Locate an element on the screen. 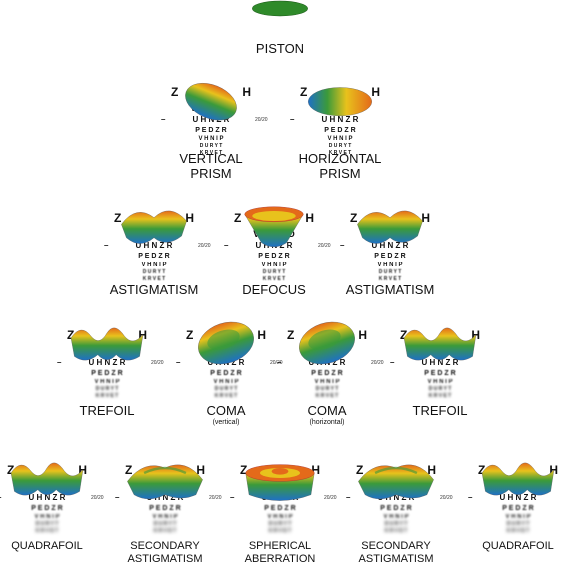 The width and height of the screenshot is (565, 566). saddle-surface-icon is located at coordinates (154, 227).